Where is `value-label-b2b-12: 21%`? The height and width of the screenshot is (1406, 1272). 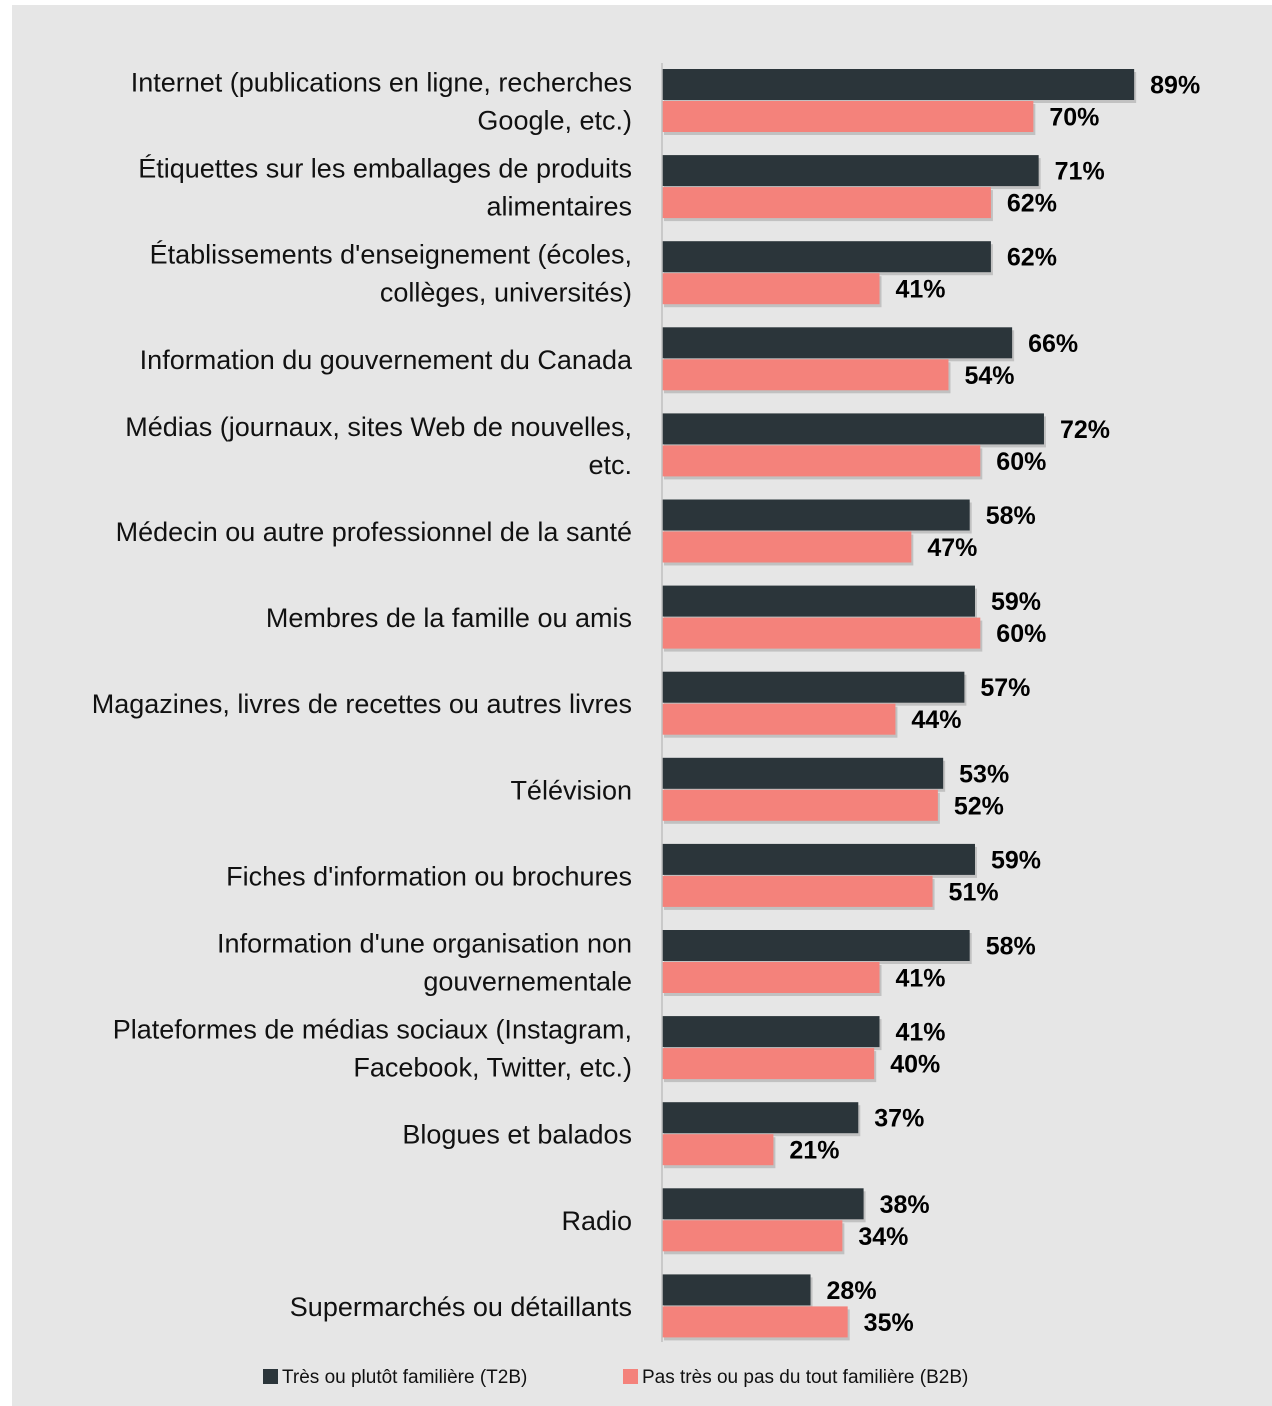 value-label-b2b-12: 21% is located at coordinates (814, 1151).